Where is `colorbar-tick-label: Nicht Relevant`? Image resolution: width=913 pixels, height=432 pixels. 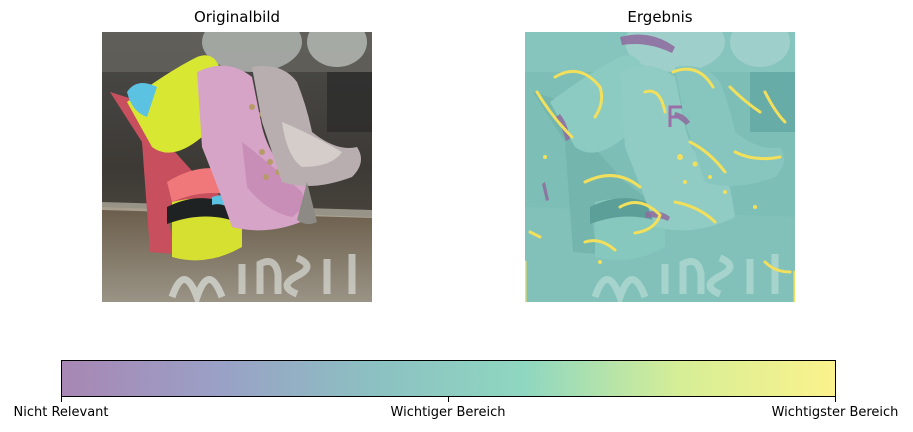
colorbar-tick-label: Nicht Relevant is located at coordinates (61, 412).